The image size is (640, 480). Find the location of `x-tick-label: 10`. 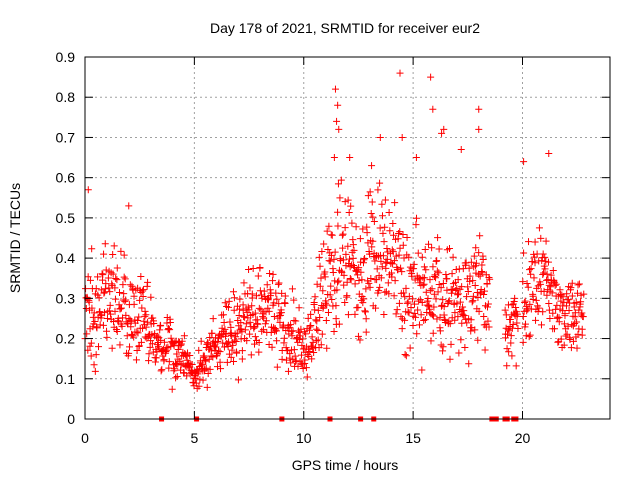

x-tick-label: 10 is located at coordinates (304, 438).